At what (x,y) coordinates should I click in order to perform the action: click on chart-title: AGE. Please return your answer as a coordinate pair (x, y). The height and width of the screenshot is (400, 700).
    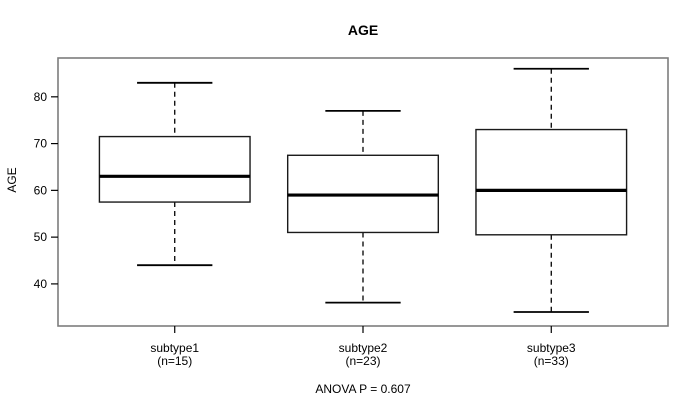
    Looking at the image, I should click on (363, 30).